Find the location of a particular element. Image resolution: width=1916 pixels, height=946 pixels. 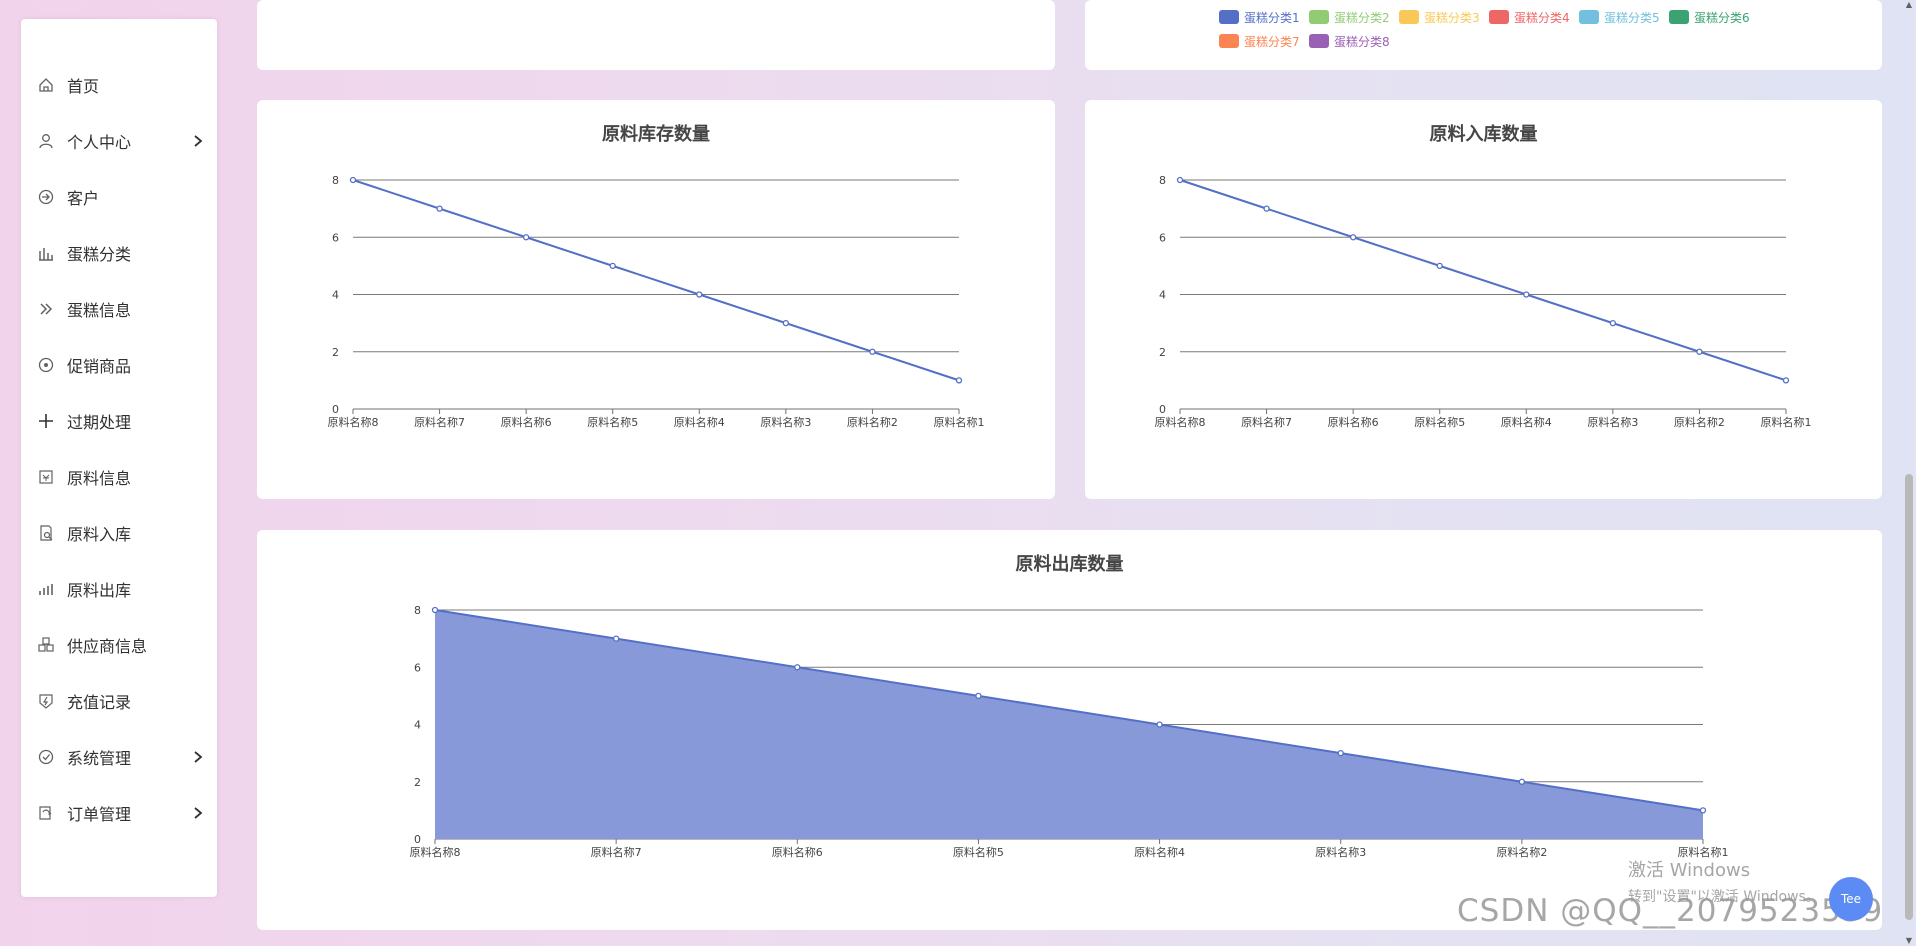

legend-item: 蛋糕分类7 is located at coordinates (1259, 41).